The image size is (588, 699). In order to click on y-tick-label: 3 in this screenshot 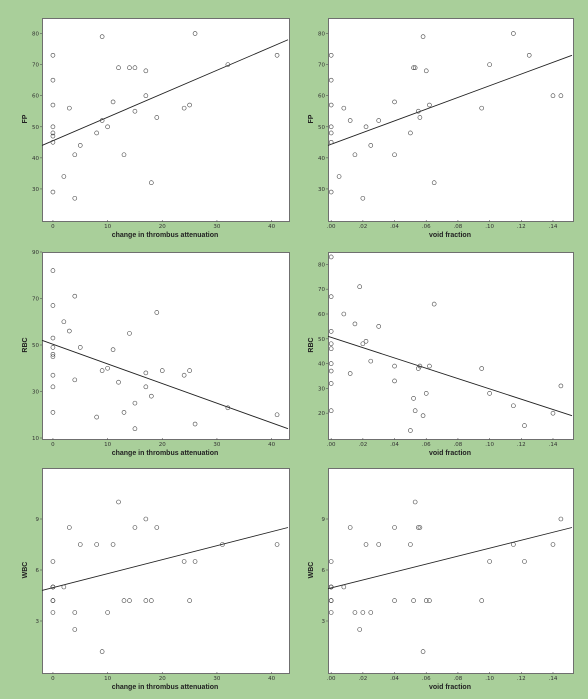, I will do `click(324, 622)`.